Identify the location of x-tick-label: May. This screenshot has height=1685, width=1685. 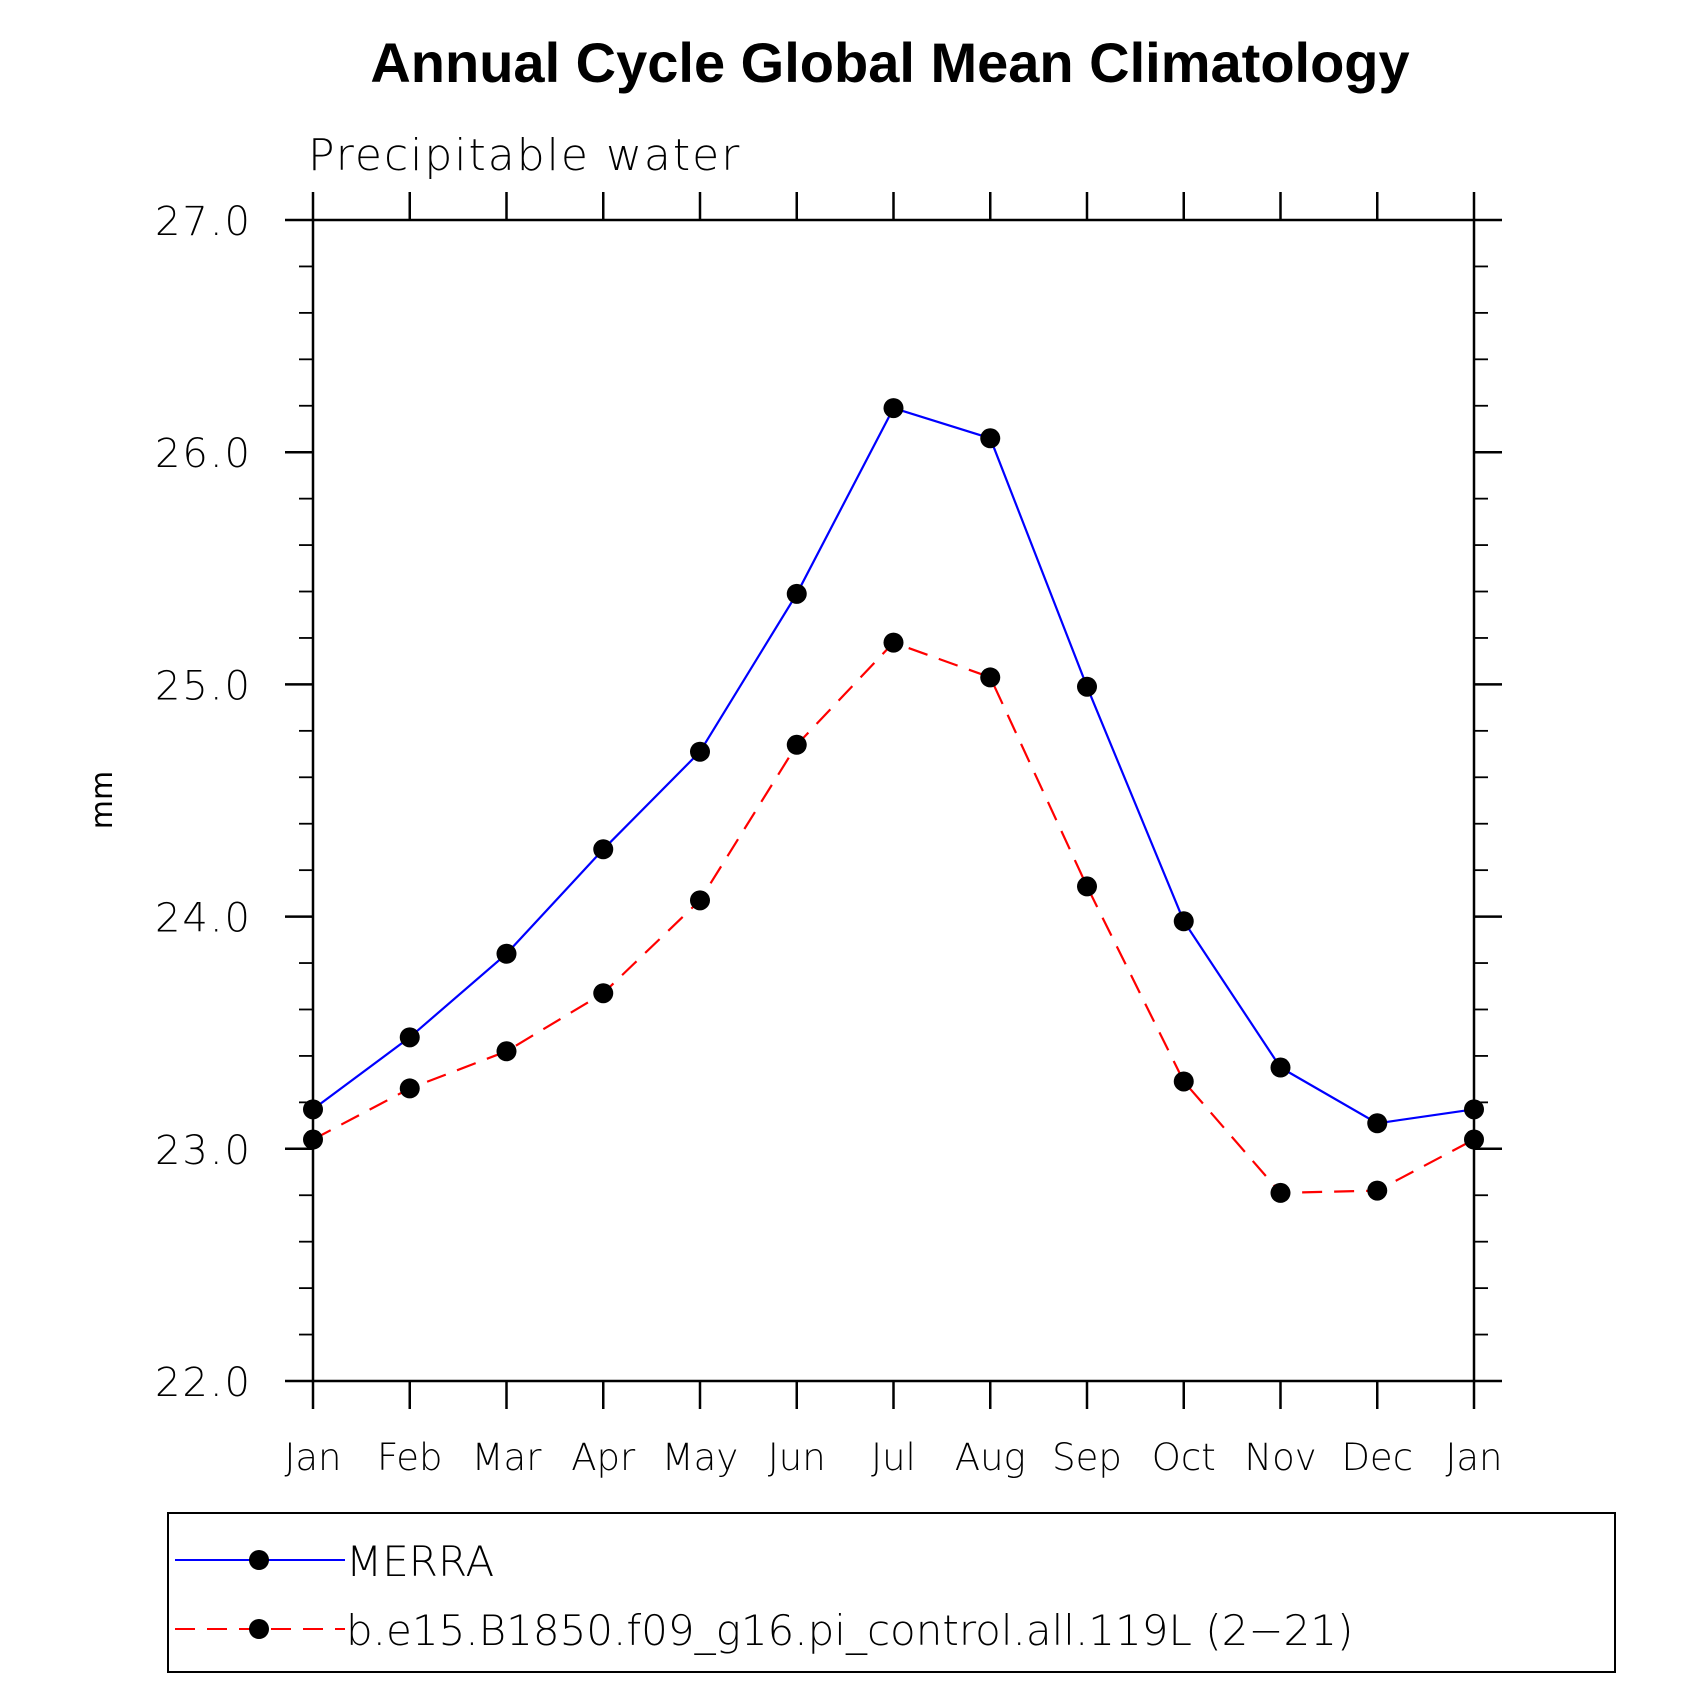
(700, 1457).